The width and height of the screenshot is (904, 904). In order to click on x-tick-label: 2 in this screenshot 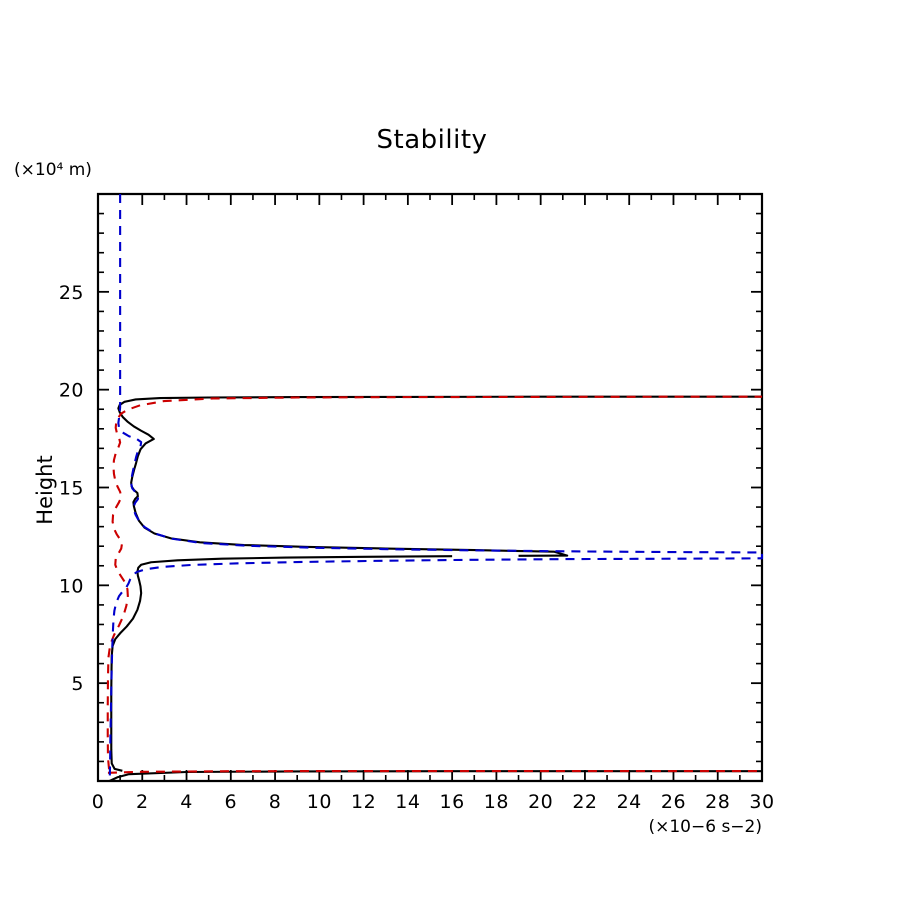, I will do `click(142, 802)`.